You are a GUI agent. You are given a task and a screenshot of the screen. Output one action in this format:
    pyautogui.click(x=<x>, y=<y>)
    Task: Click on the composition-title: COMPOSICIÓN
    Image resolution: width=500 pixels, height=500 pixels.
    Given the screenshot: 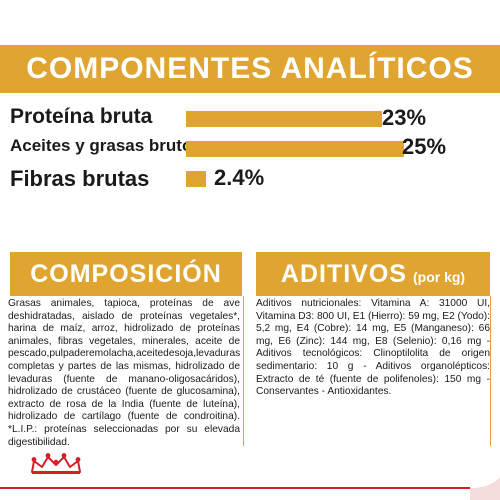 What is the action you would take?
    pyautogui.click(x=126, y=273)
    